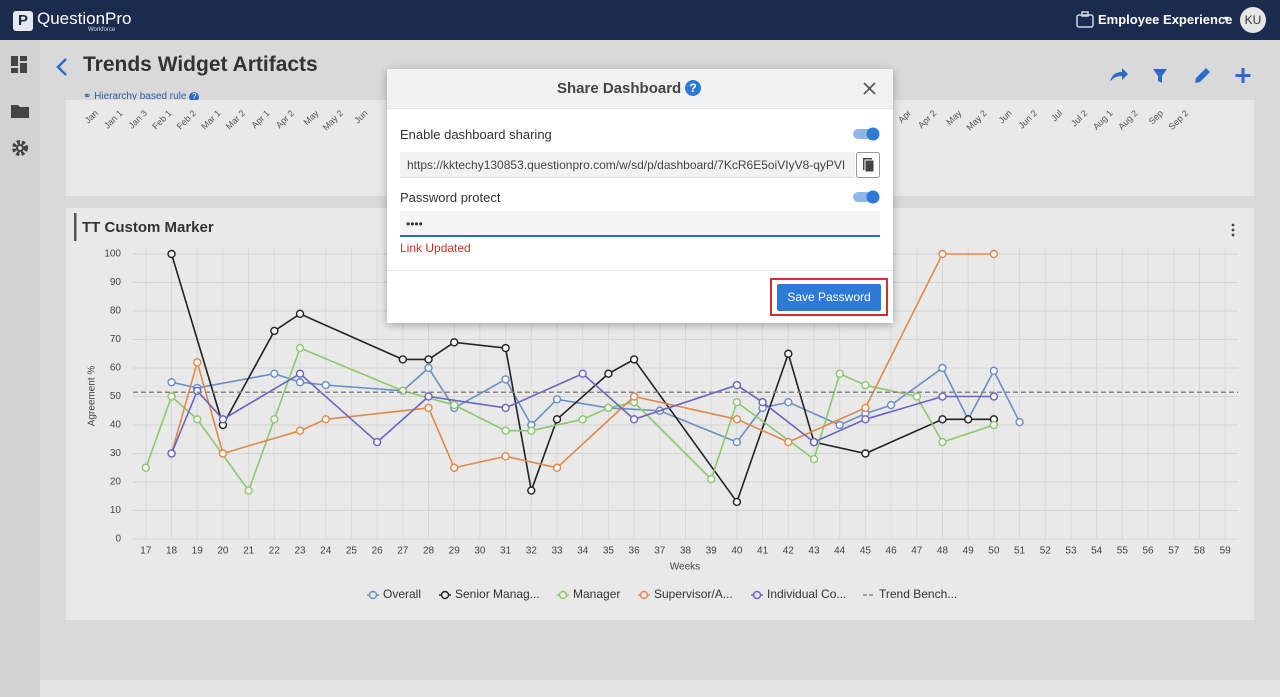 This screenshot has width=1280, height=697. I want to click on brand: QuestionPro, so click(84, 18).